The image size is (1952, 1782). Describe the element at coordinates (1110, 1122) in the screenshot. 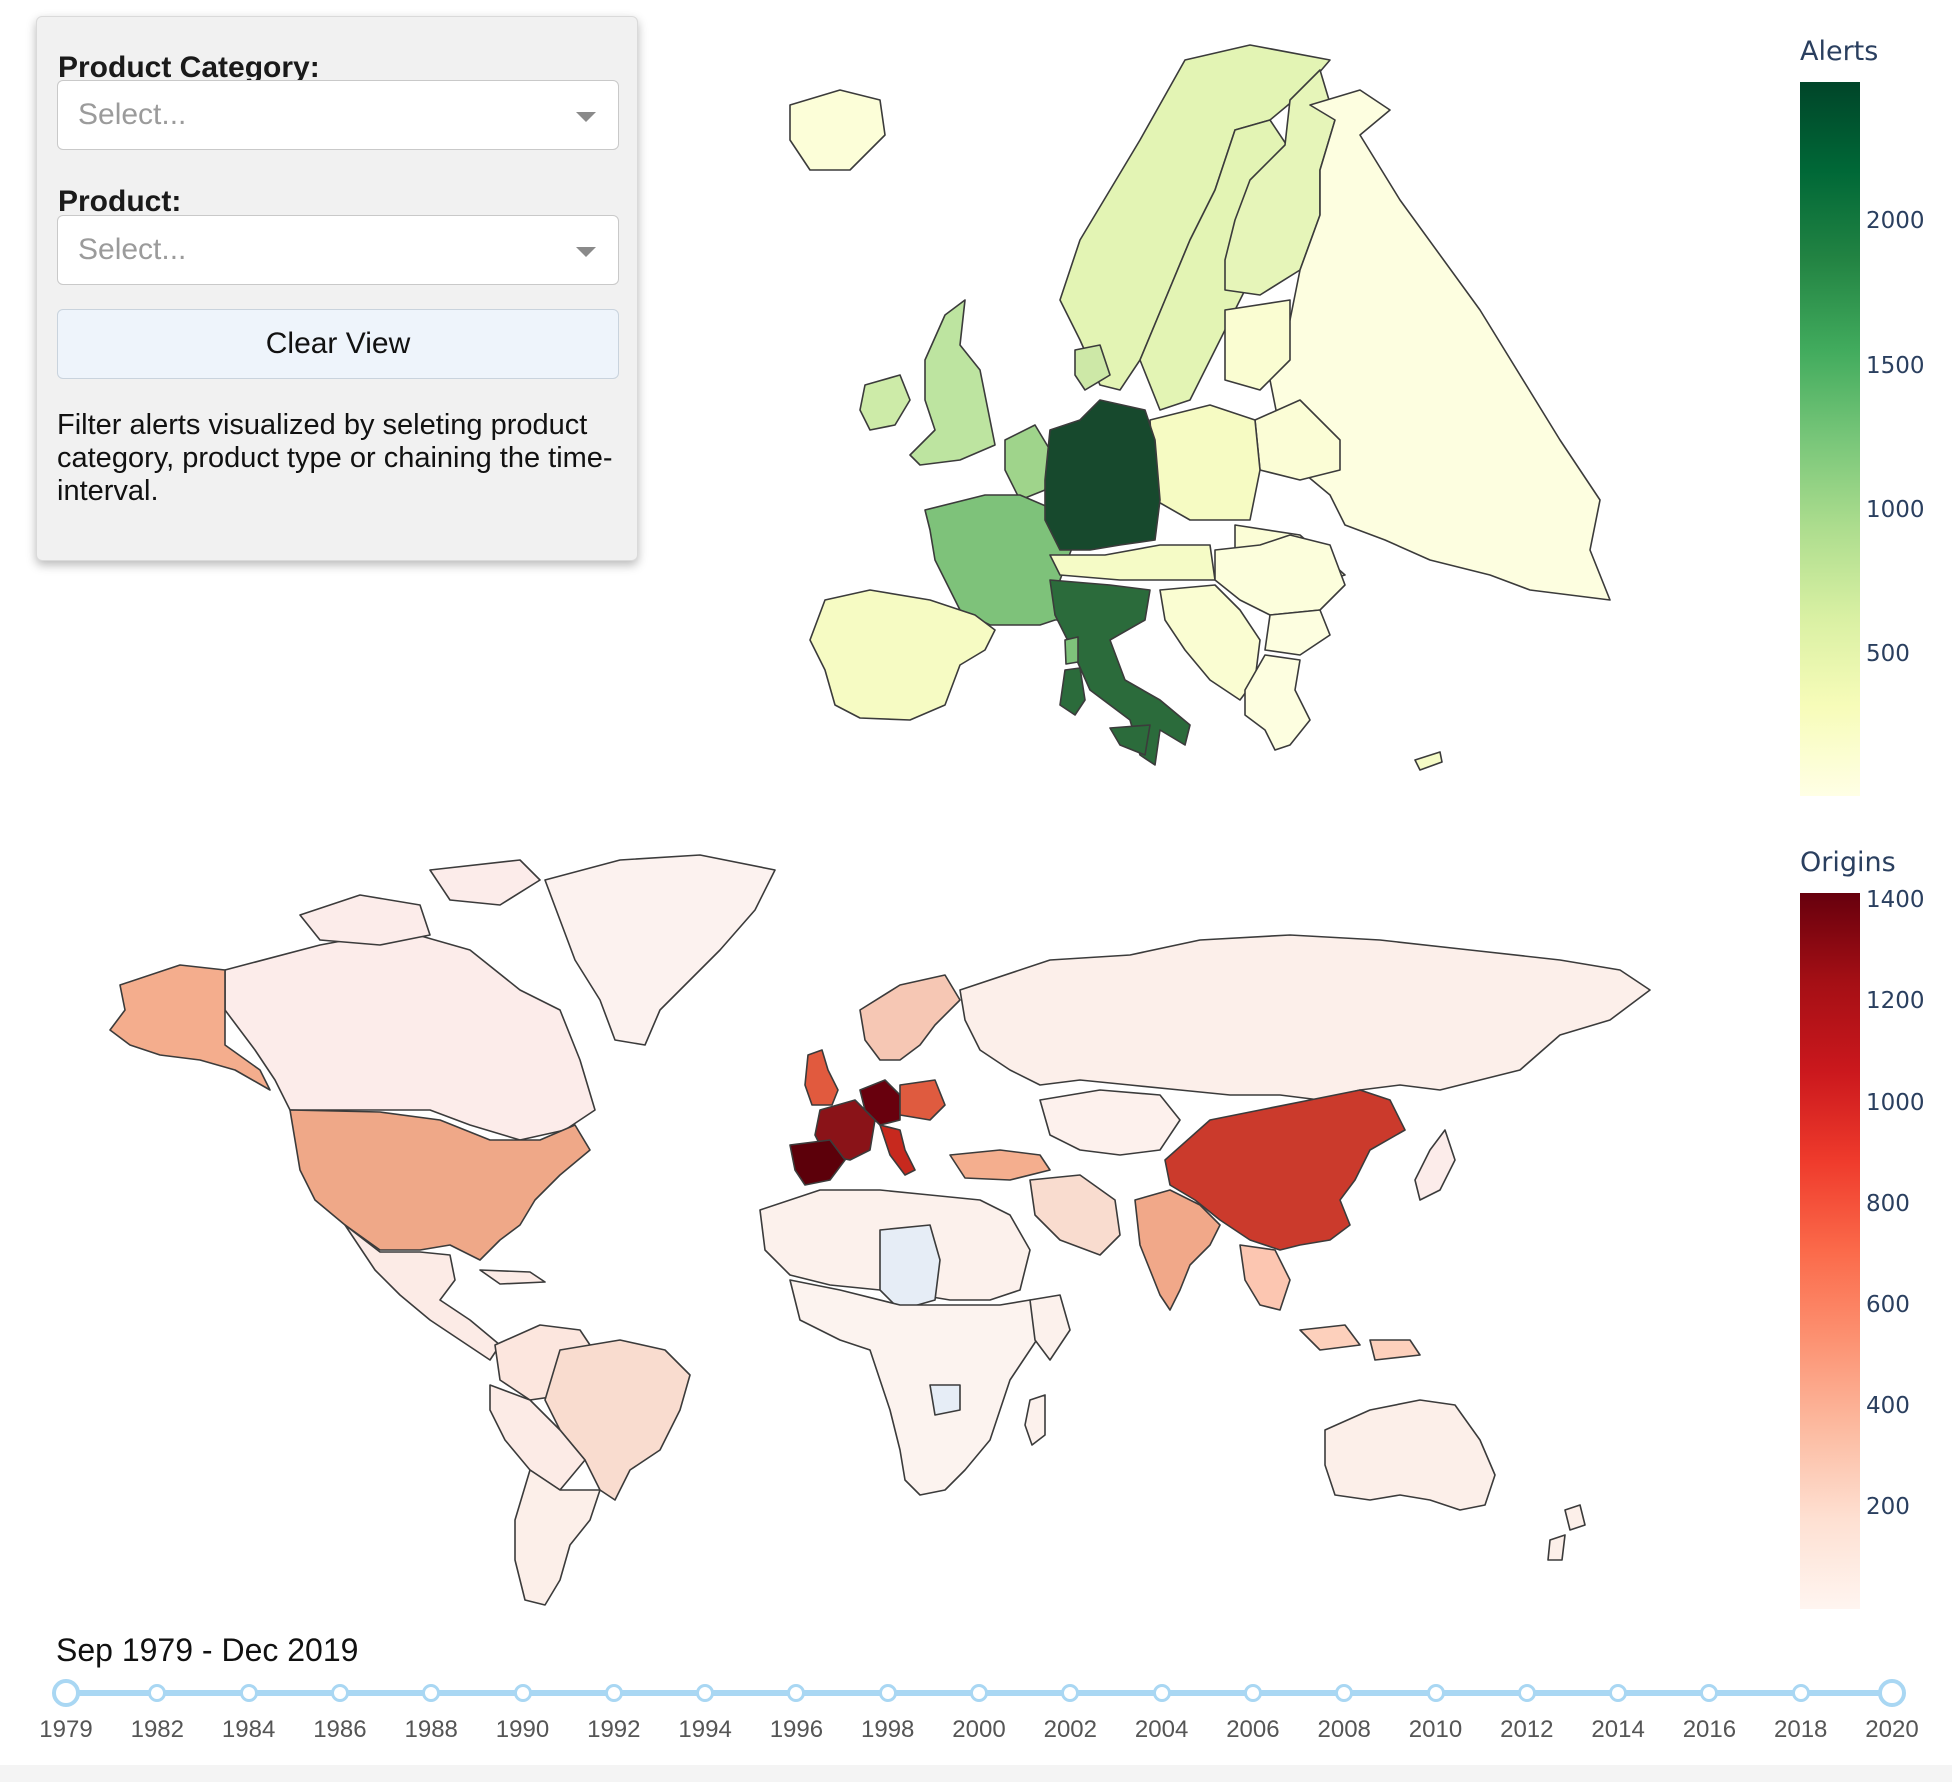

I see `map-country-kazakhstan` at that location.